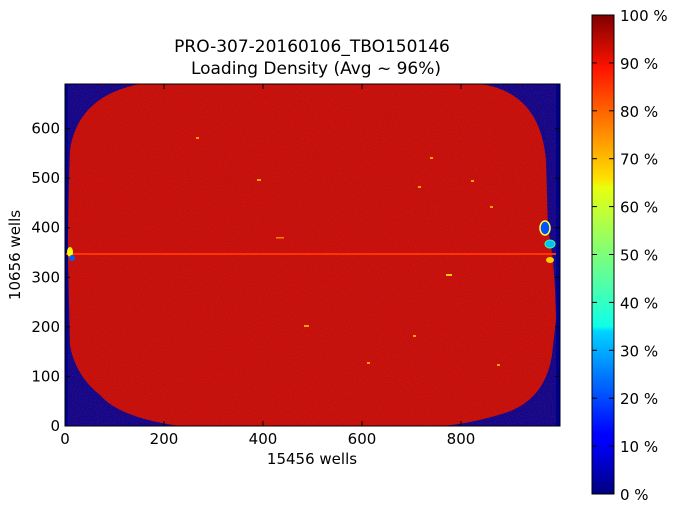 The image size is (682, 511). Describe the element at coordinates (164, 439) in the screenshot. I see `x-tick-label: 200` at that location.